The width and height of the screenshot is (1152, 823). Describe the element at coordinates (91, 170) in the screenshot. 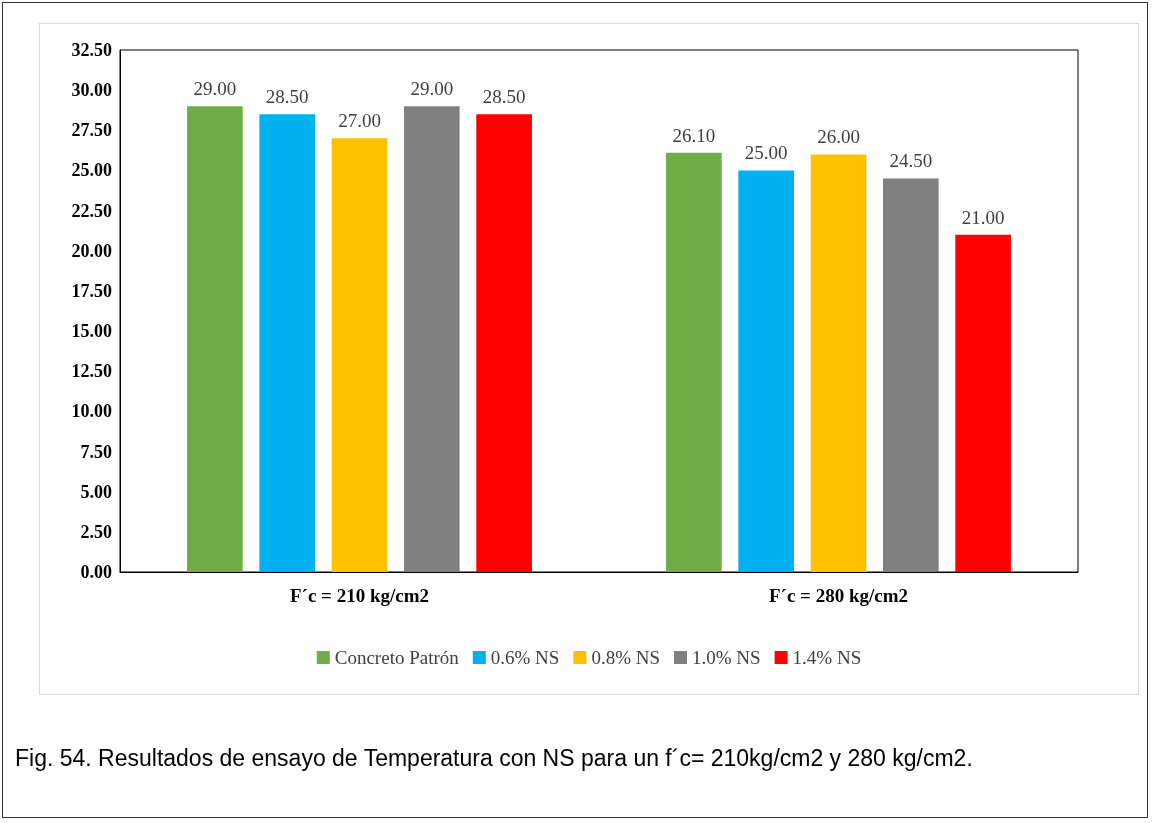

I see `y-tick-label: 25.00` at that location.